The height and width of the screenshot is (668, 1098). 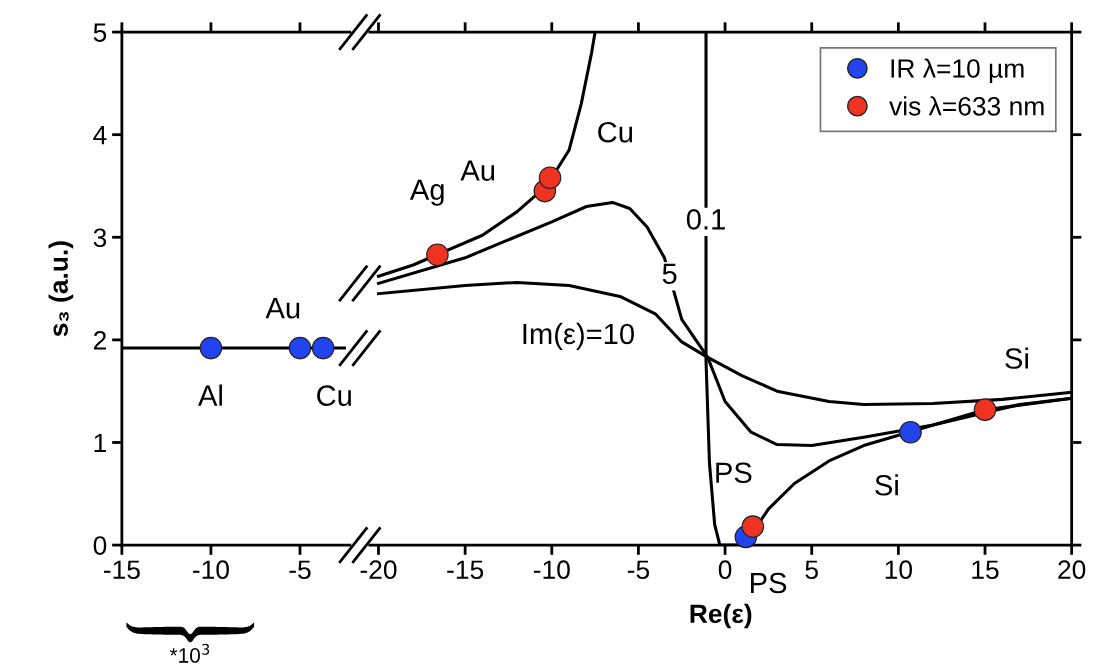 I want to click on y-tick-label: 3, so click(x=100, y=238).